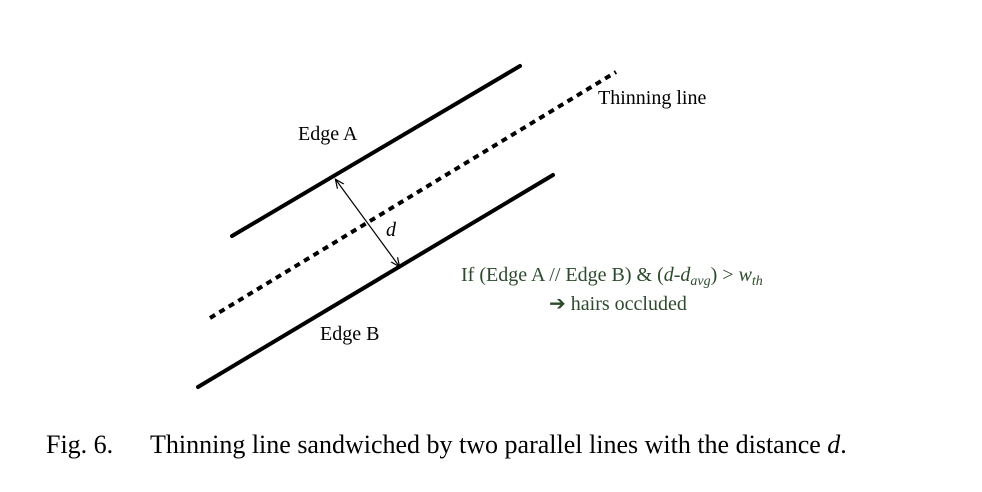  Describe the element at coordinates (350, 334) in the screenshot. I see `edge-b-label: Edge B` at that location.